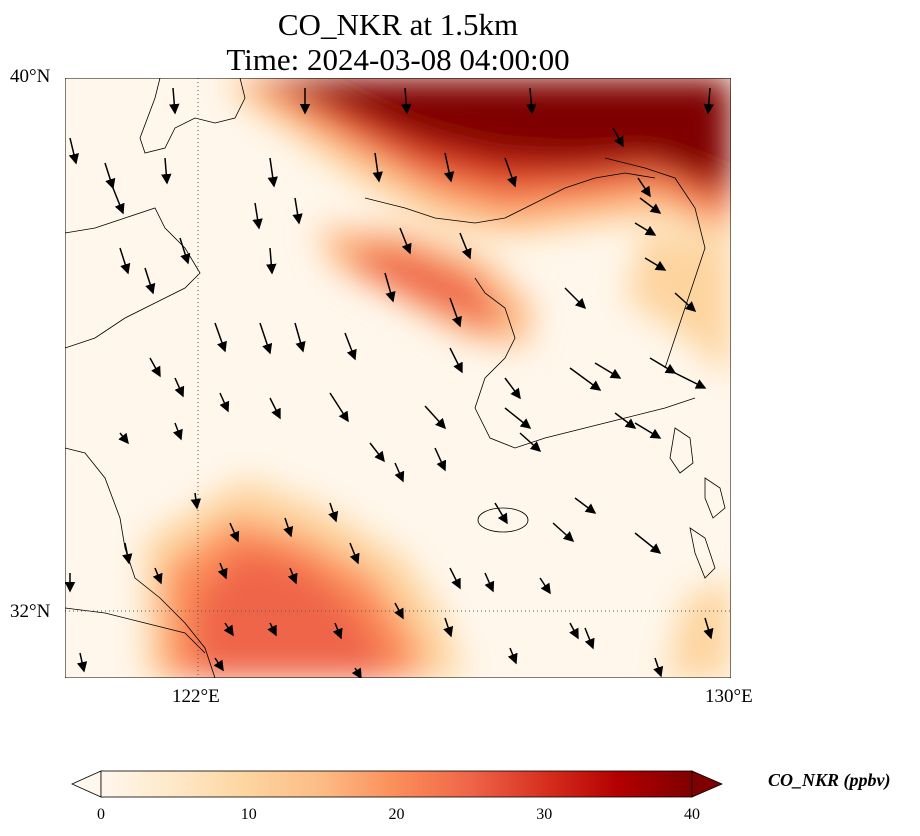 The width and height of the screenshot is (920, 836). I want to click on lat-tick-label: 32°N, so click(30, 611).